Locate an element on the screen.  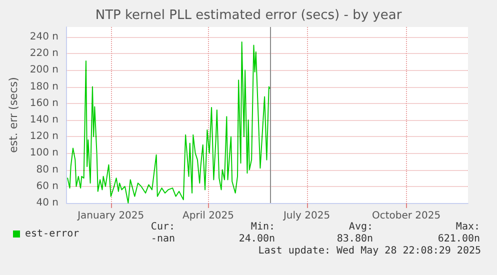
y-tick-label: 120 n is located at coordinates (44, 136).